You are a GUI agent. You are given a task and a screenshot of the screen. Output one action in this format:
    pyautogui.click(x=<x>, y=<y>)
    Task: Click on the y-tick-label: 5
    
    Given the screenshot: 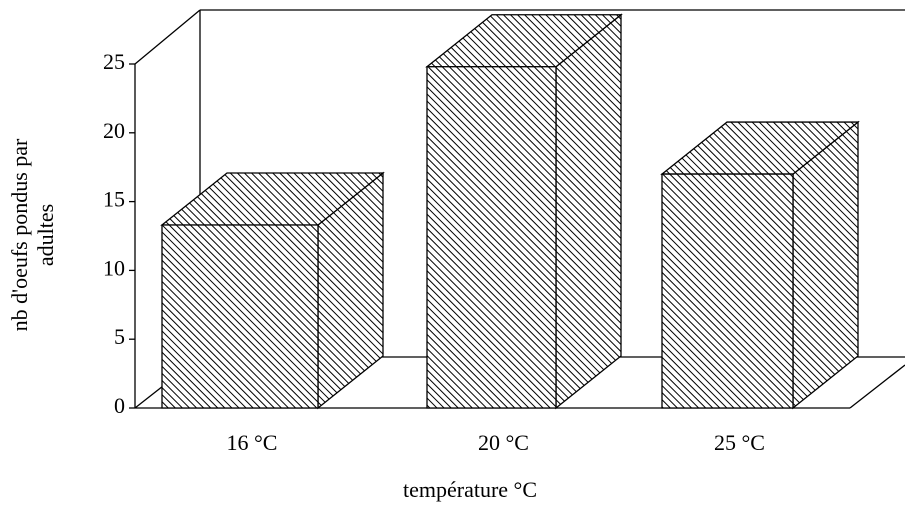 What is the action you would take?
    pyautogui.click(x=119, y=336)
    